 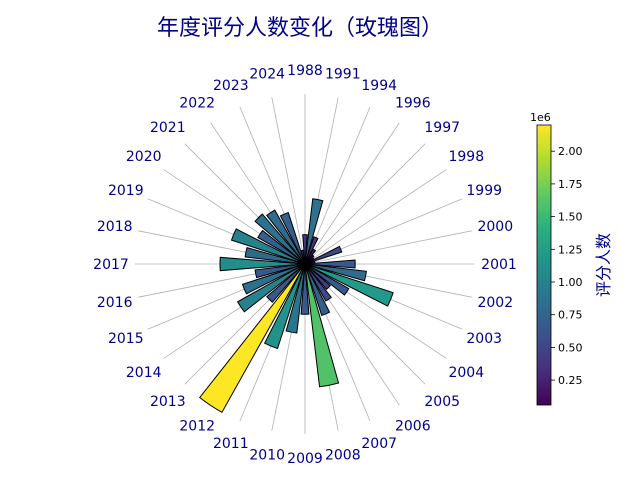 What do you see at coordinates (544, 265) in the screenshot?
I see `colorbar-gradient` at bounding box center [544, 265].